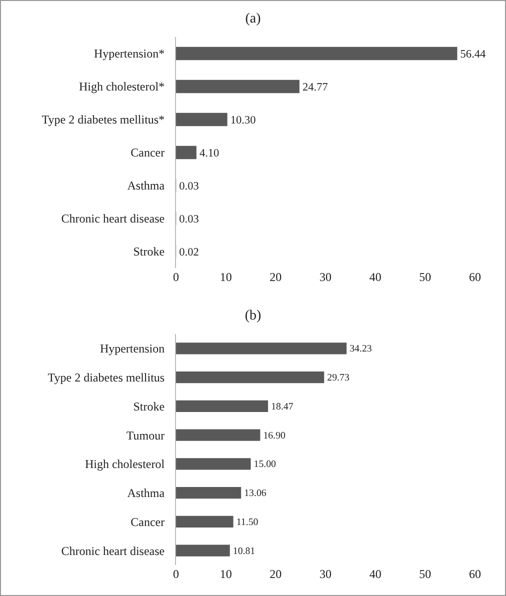 Image resolution: width=506 pixels, height=596 pixels. What do you see at coordinates (125, 464) in the screenshot?
I see `y-tick-label: High cholesterol` at bounding box center [125, 464].